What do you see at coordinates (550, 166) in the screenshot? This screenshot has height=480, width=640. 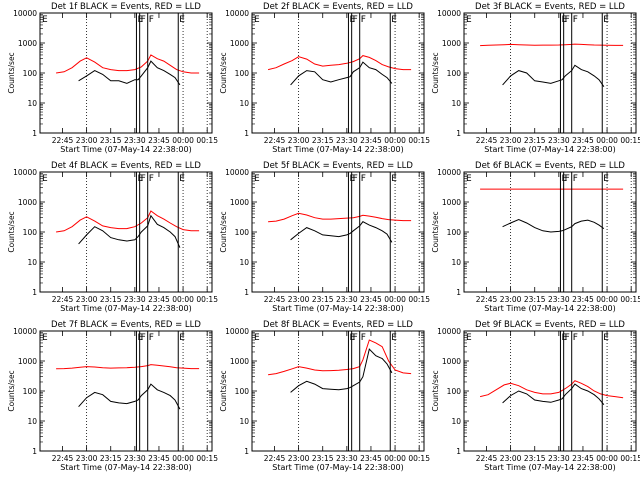 I see `panel-title: Det 6f BLACK = Events, RED = LLD` at bounding box center [550, 166].